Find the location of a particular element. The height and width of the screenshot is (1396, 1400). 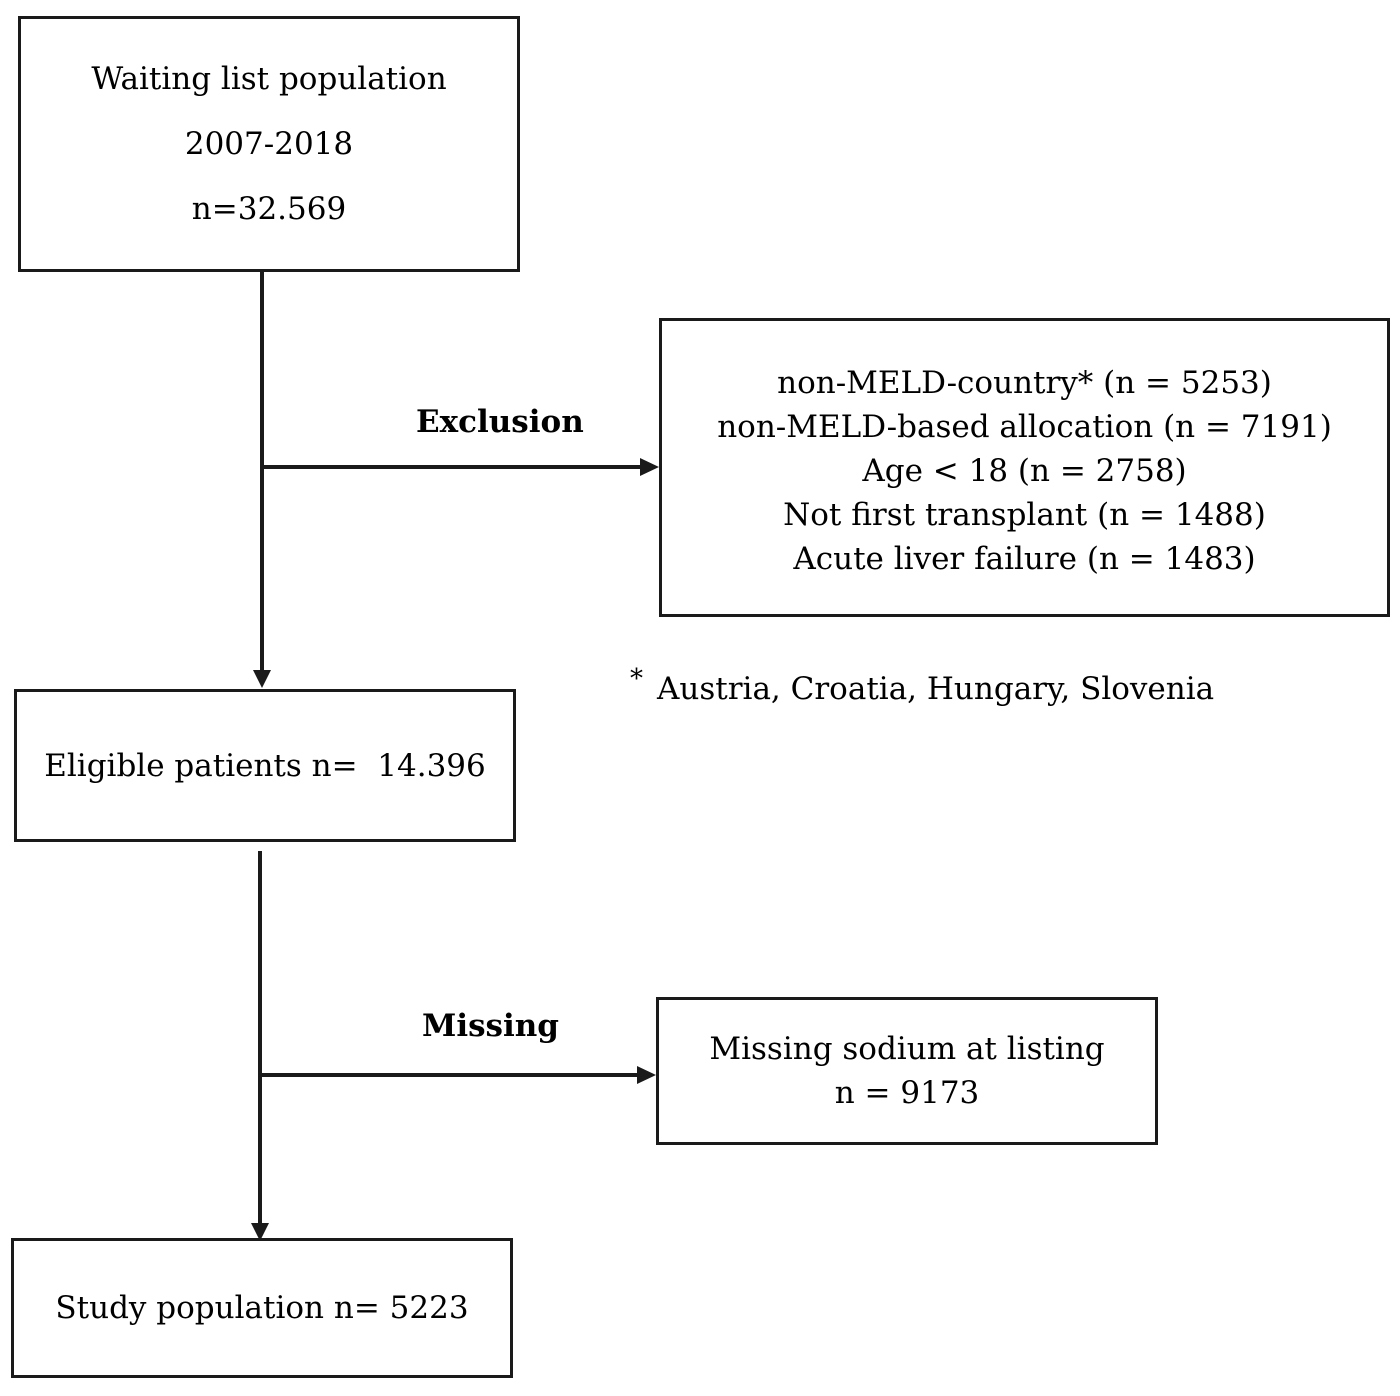

eligible-patients-text: Eligible patients n= 14.396 is located at coordinates (265, 765).